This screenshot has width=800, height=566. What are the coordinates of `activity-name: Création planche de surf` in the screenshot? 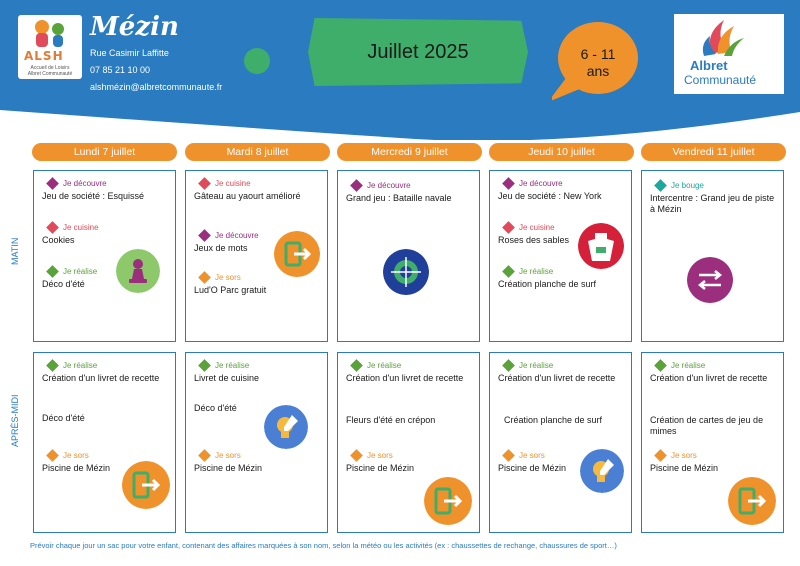 It's located at (547, 284).